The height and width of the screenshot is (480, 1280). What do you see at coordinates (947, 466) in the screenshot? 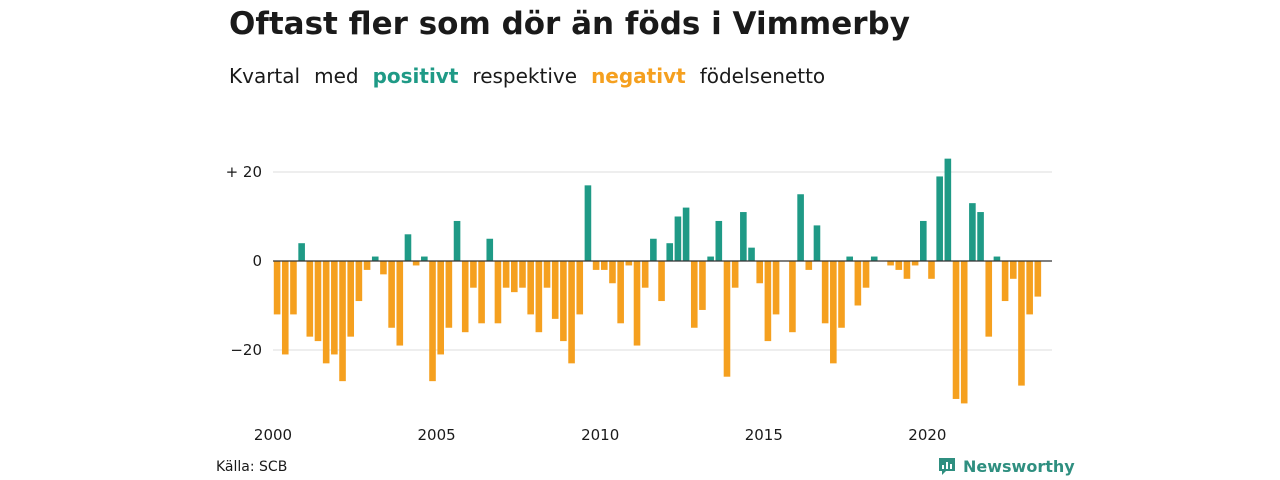
I see `newsworthy-logo-icon` at bounding box center [947, 466].